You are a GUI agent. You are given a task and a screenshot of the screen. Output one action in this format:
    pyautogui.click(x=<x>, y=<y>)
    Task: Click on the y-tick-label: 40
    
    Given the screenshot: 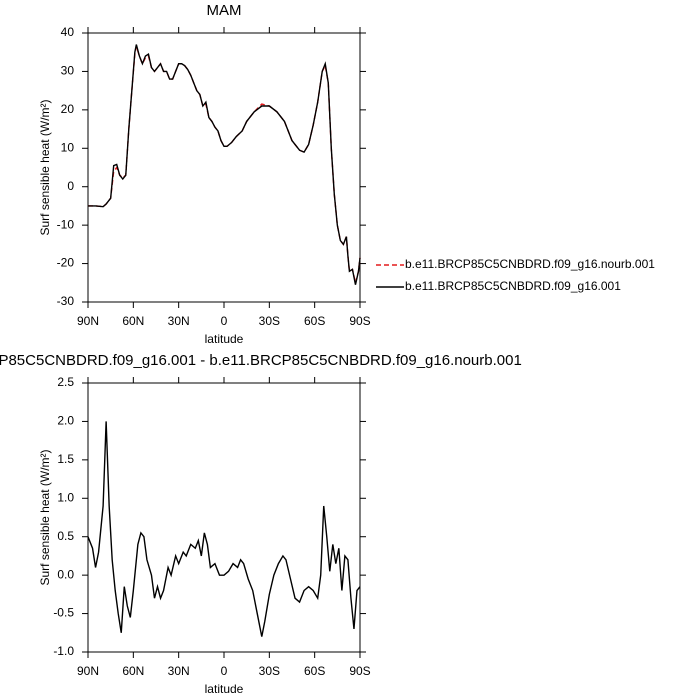 What is the action you would take?
    pyautogui.click(x=68, y=32)
    